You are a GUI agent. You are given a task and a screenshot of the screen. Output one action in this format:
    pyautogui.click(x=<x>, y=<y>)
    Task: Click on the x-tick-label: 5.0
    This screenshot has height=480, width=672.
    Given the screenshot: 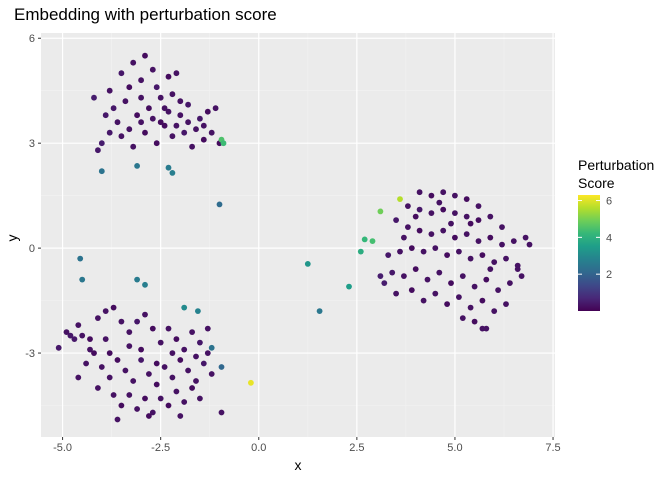 What is the action you would take?
    pyautogui.click(x=454, y=448)
    